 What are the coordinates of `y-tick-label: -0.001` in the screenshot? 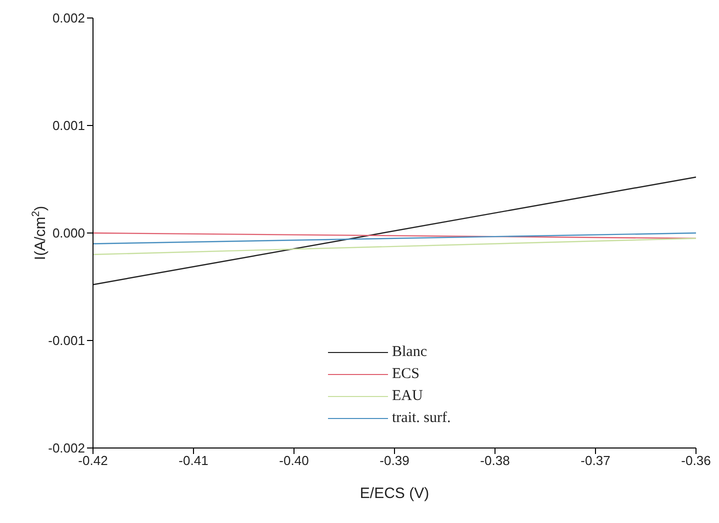 It's located at (66, 340).